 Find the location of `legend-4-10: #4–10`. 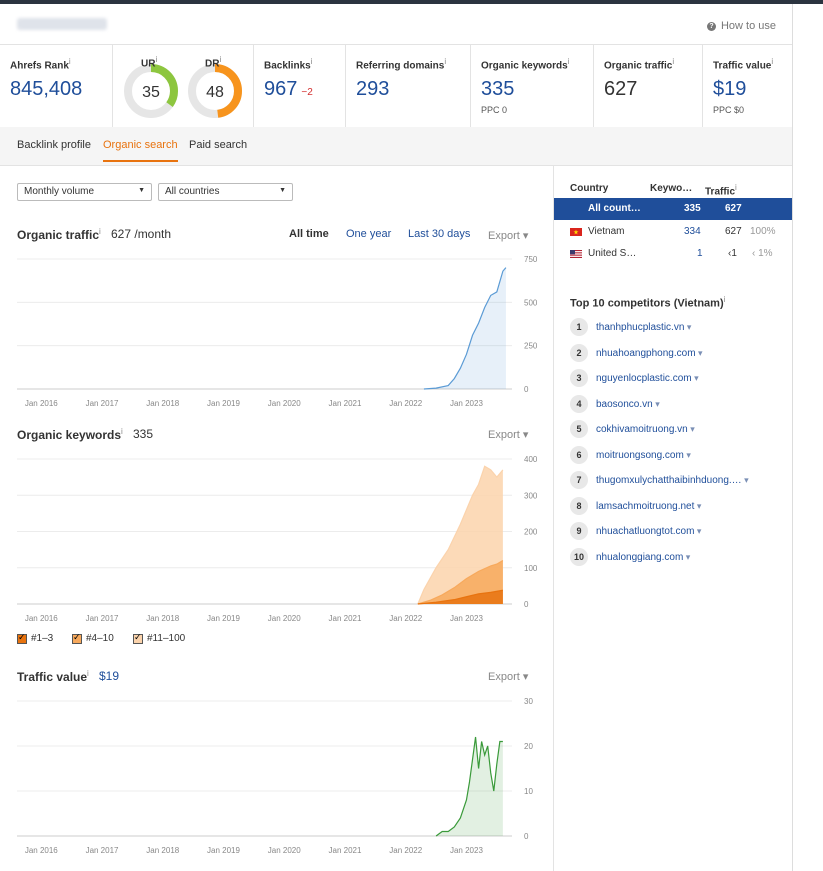

legend-4-10: #4–10 is located at coordinates (93, 638).